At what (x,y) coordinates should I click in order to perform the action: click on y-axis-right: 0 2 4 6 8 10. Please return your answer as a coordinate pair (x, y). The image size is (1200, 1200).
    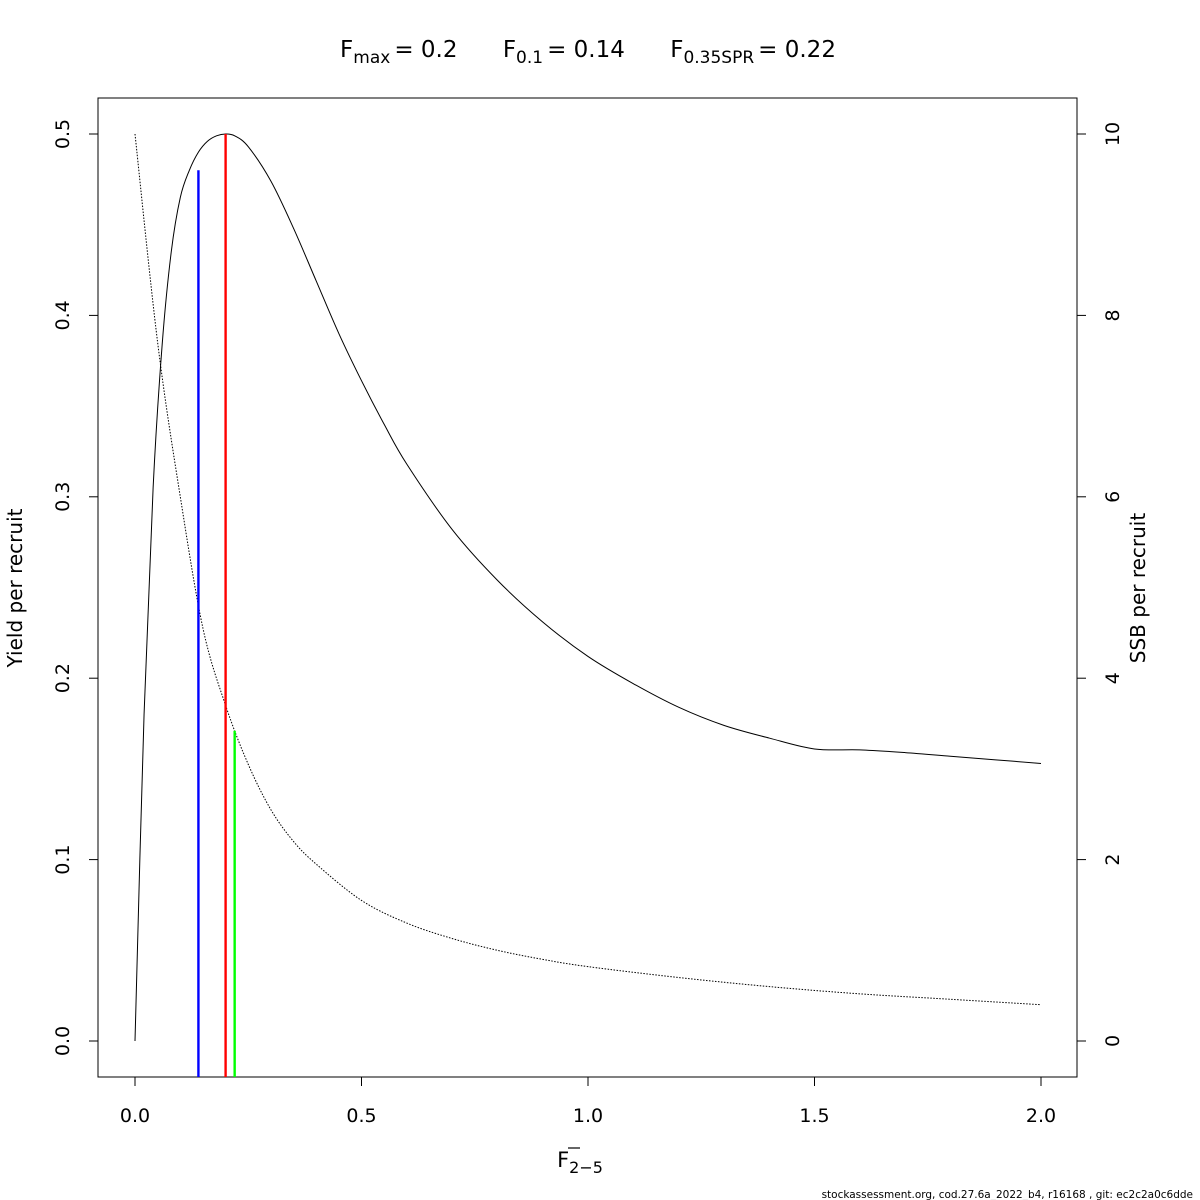
    Looking at the image, I should click on (1100, 584).